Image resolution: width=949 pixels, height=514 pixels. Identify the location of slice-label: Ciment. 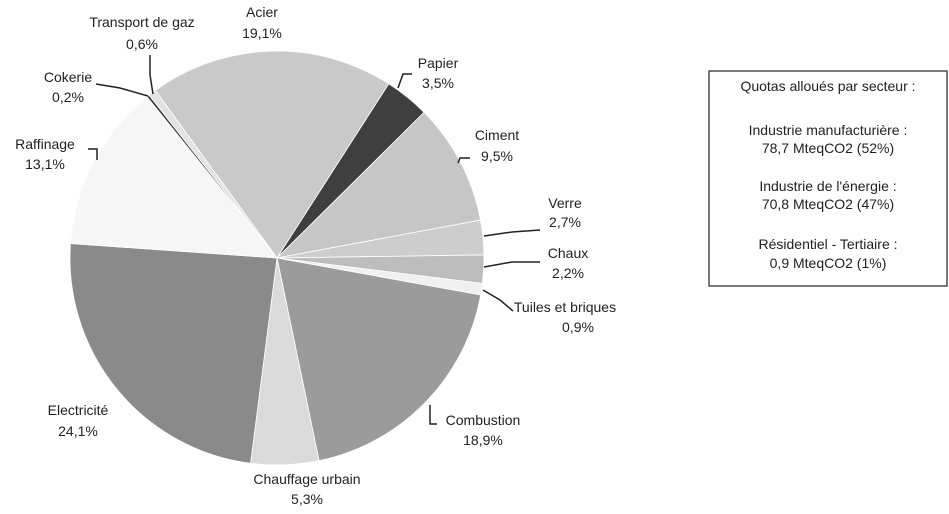
(497, 135).